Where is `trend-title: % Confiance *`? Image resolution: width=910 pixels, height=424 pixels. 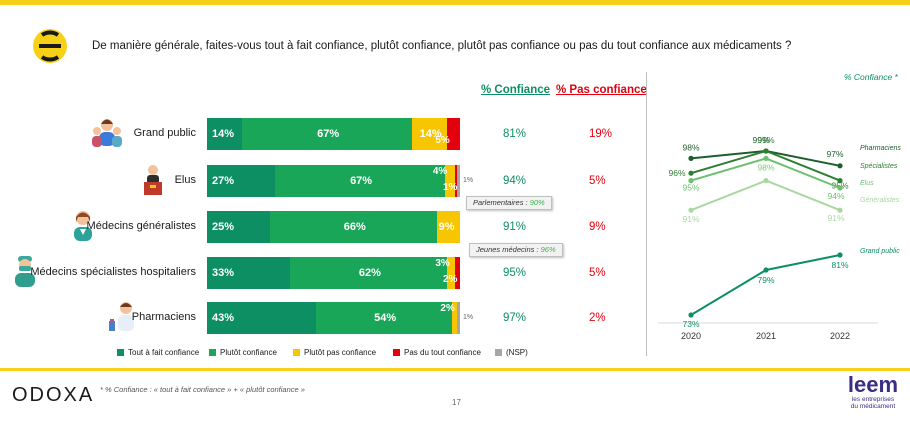
trend-title: % Confiance * is located at coordinates (871, 77).